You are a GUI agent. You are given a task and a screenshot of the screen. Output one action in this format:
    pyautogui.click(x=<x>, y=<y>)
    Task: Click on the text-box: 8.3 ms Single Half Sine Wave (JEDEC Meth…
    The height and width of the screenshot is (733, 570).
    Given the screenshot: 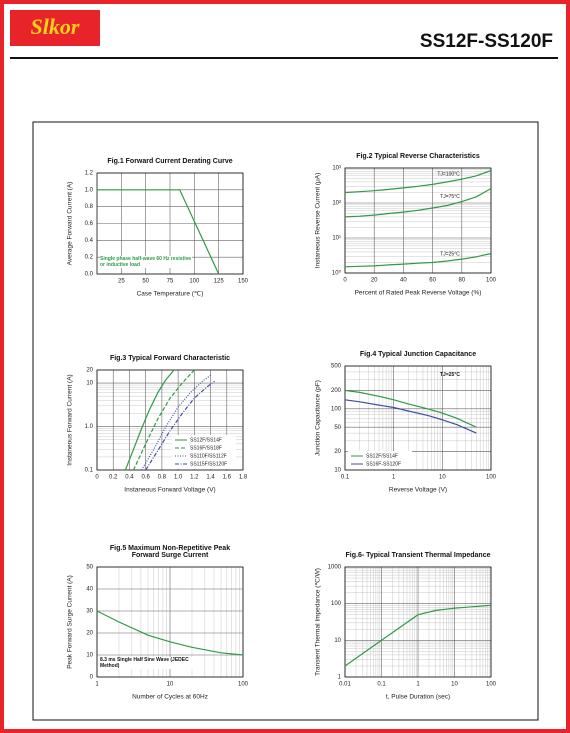 What is the action you would take?
    pyautogui.click(x=147, y=663)
    